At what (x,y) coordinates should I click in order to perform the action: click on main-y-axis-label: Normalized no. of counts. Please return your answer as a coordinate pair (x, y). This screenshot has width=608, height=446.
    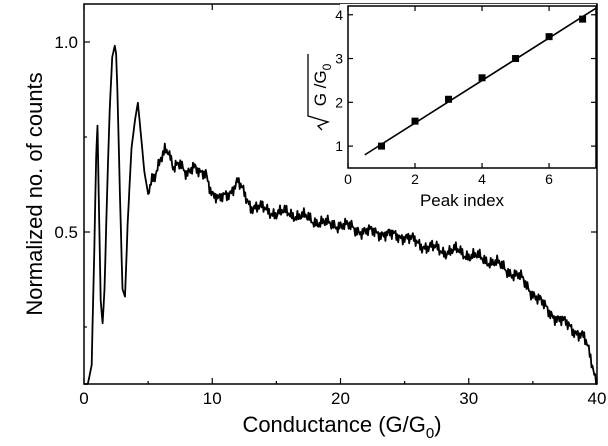
    Looking at the image, I should click on (34, 193).